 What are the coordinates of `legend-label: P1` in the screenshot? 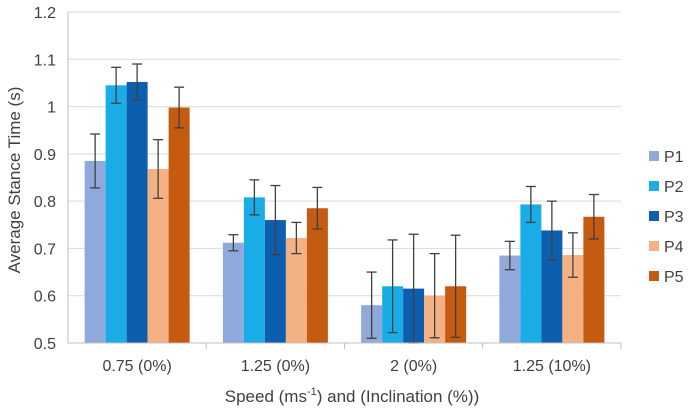 It's located at (674, 157).